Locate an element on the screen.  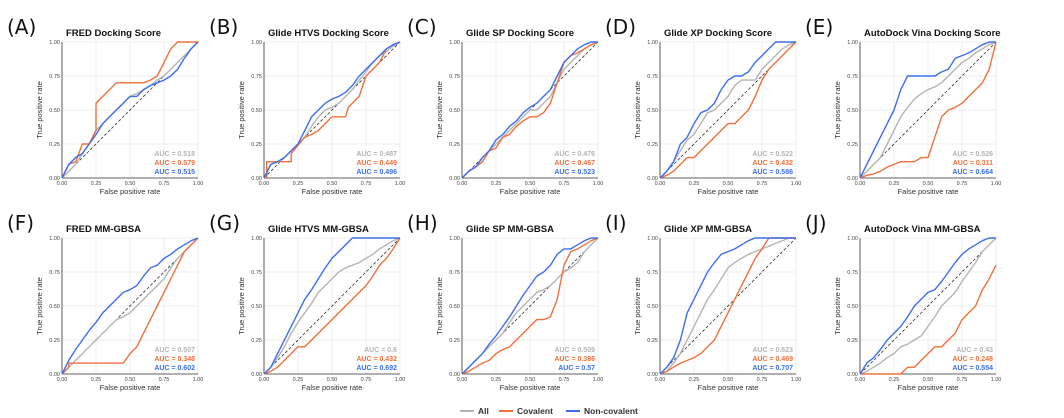
legend: All Covalent Non-covalent is located at coordinates (549, 411).